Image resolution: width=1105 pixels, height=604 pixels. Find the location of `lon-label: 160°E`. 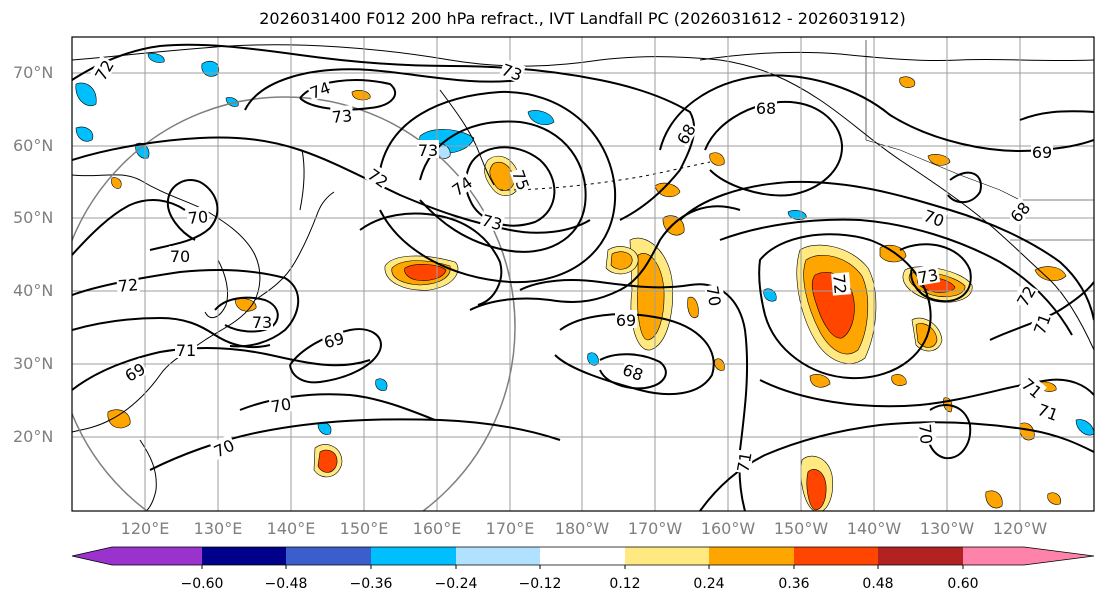

lon-label: 160°E is located at coordinates (437, 528).